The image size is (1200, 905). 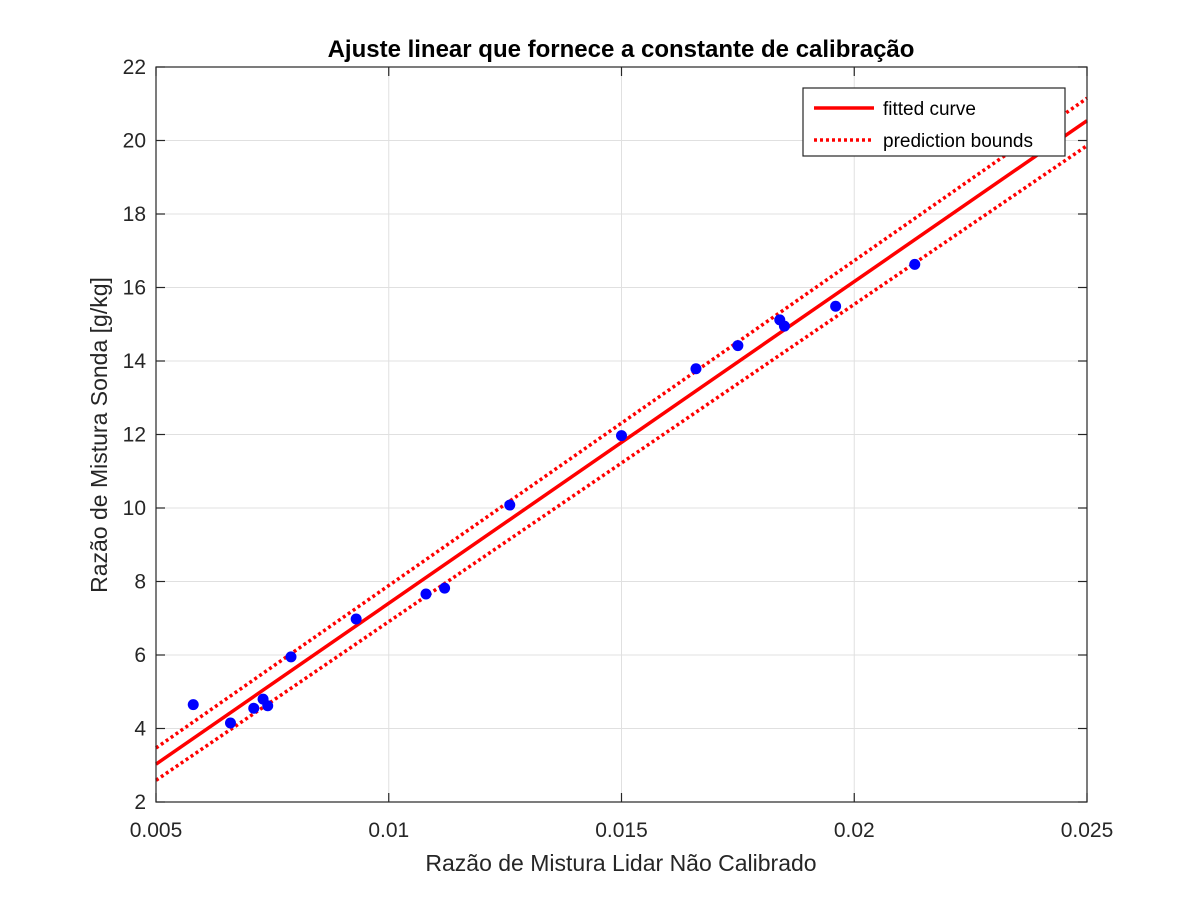 I want to click on y-tick-label: 8, so click(x=140, y=582).